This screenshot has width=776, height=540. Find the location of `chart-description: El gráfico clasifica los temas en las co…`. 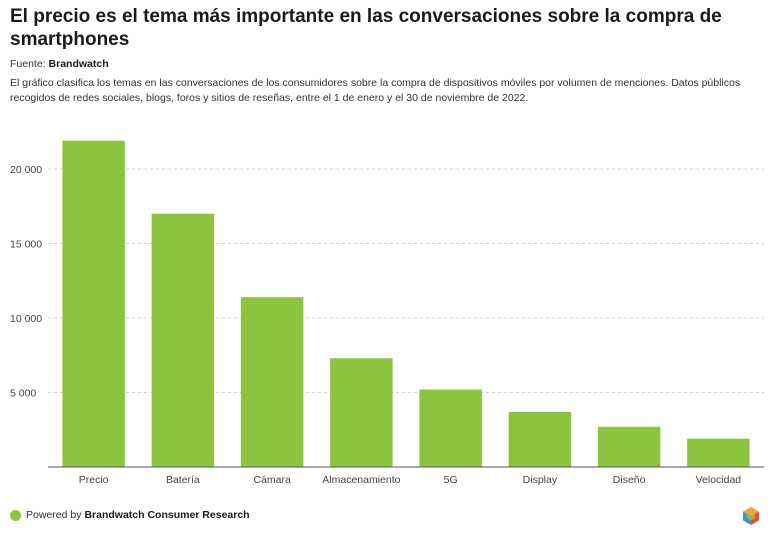

chart-description: El gráfico clasifica los temas en las co… is located at coordinates (375, 90).